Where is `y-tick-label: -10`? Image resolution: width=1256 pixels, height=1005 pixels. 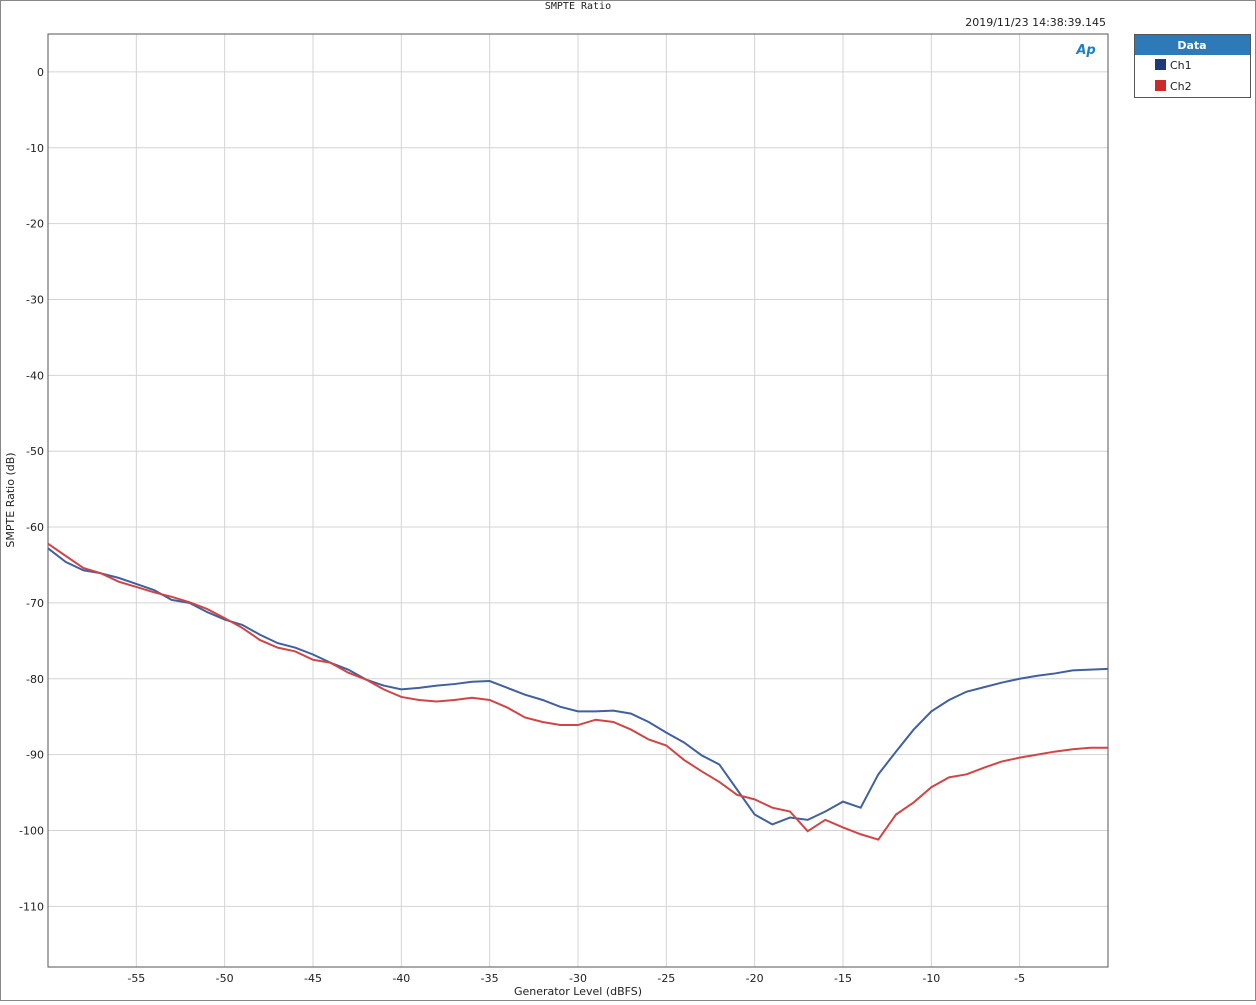
y-tick-label: -10 is located at coordinates (35, 148).